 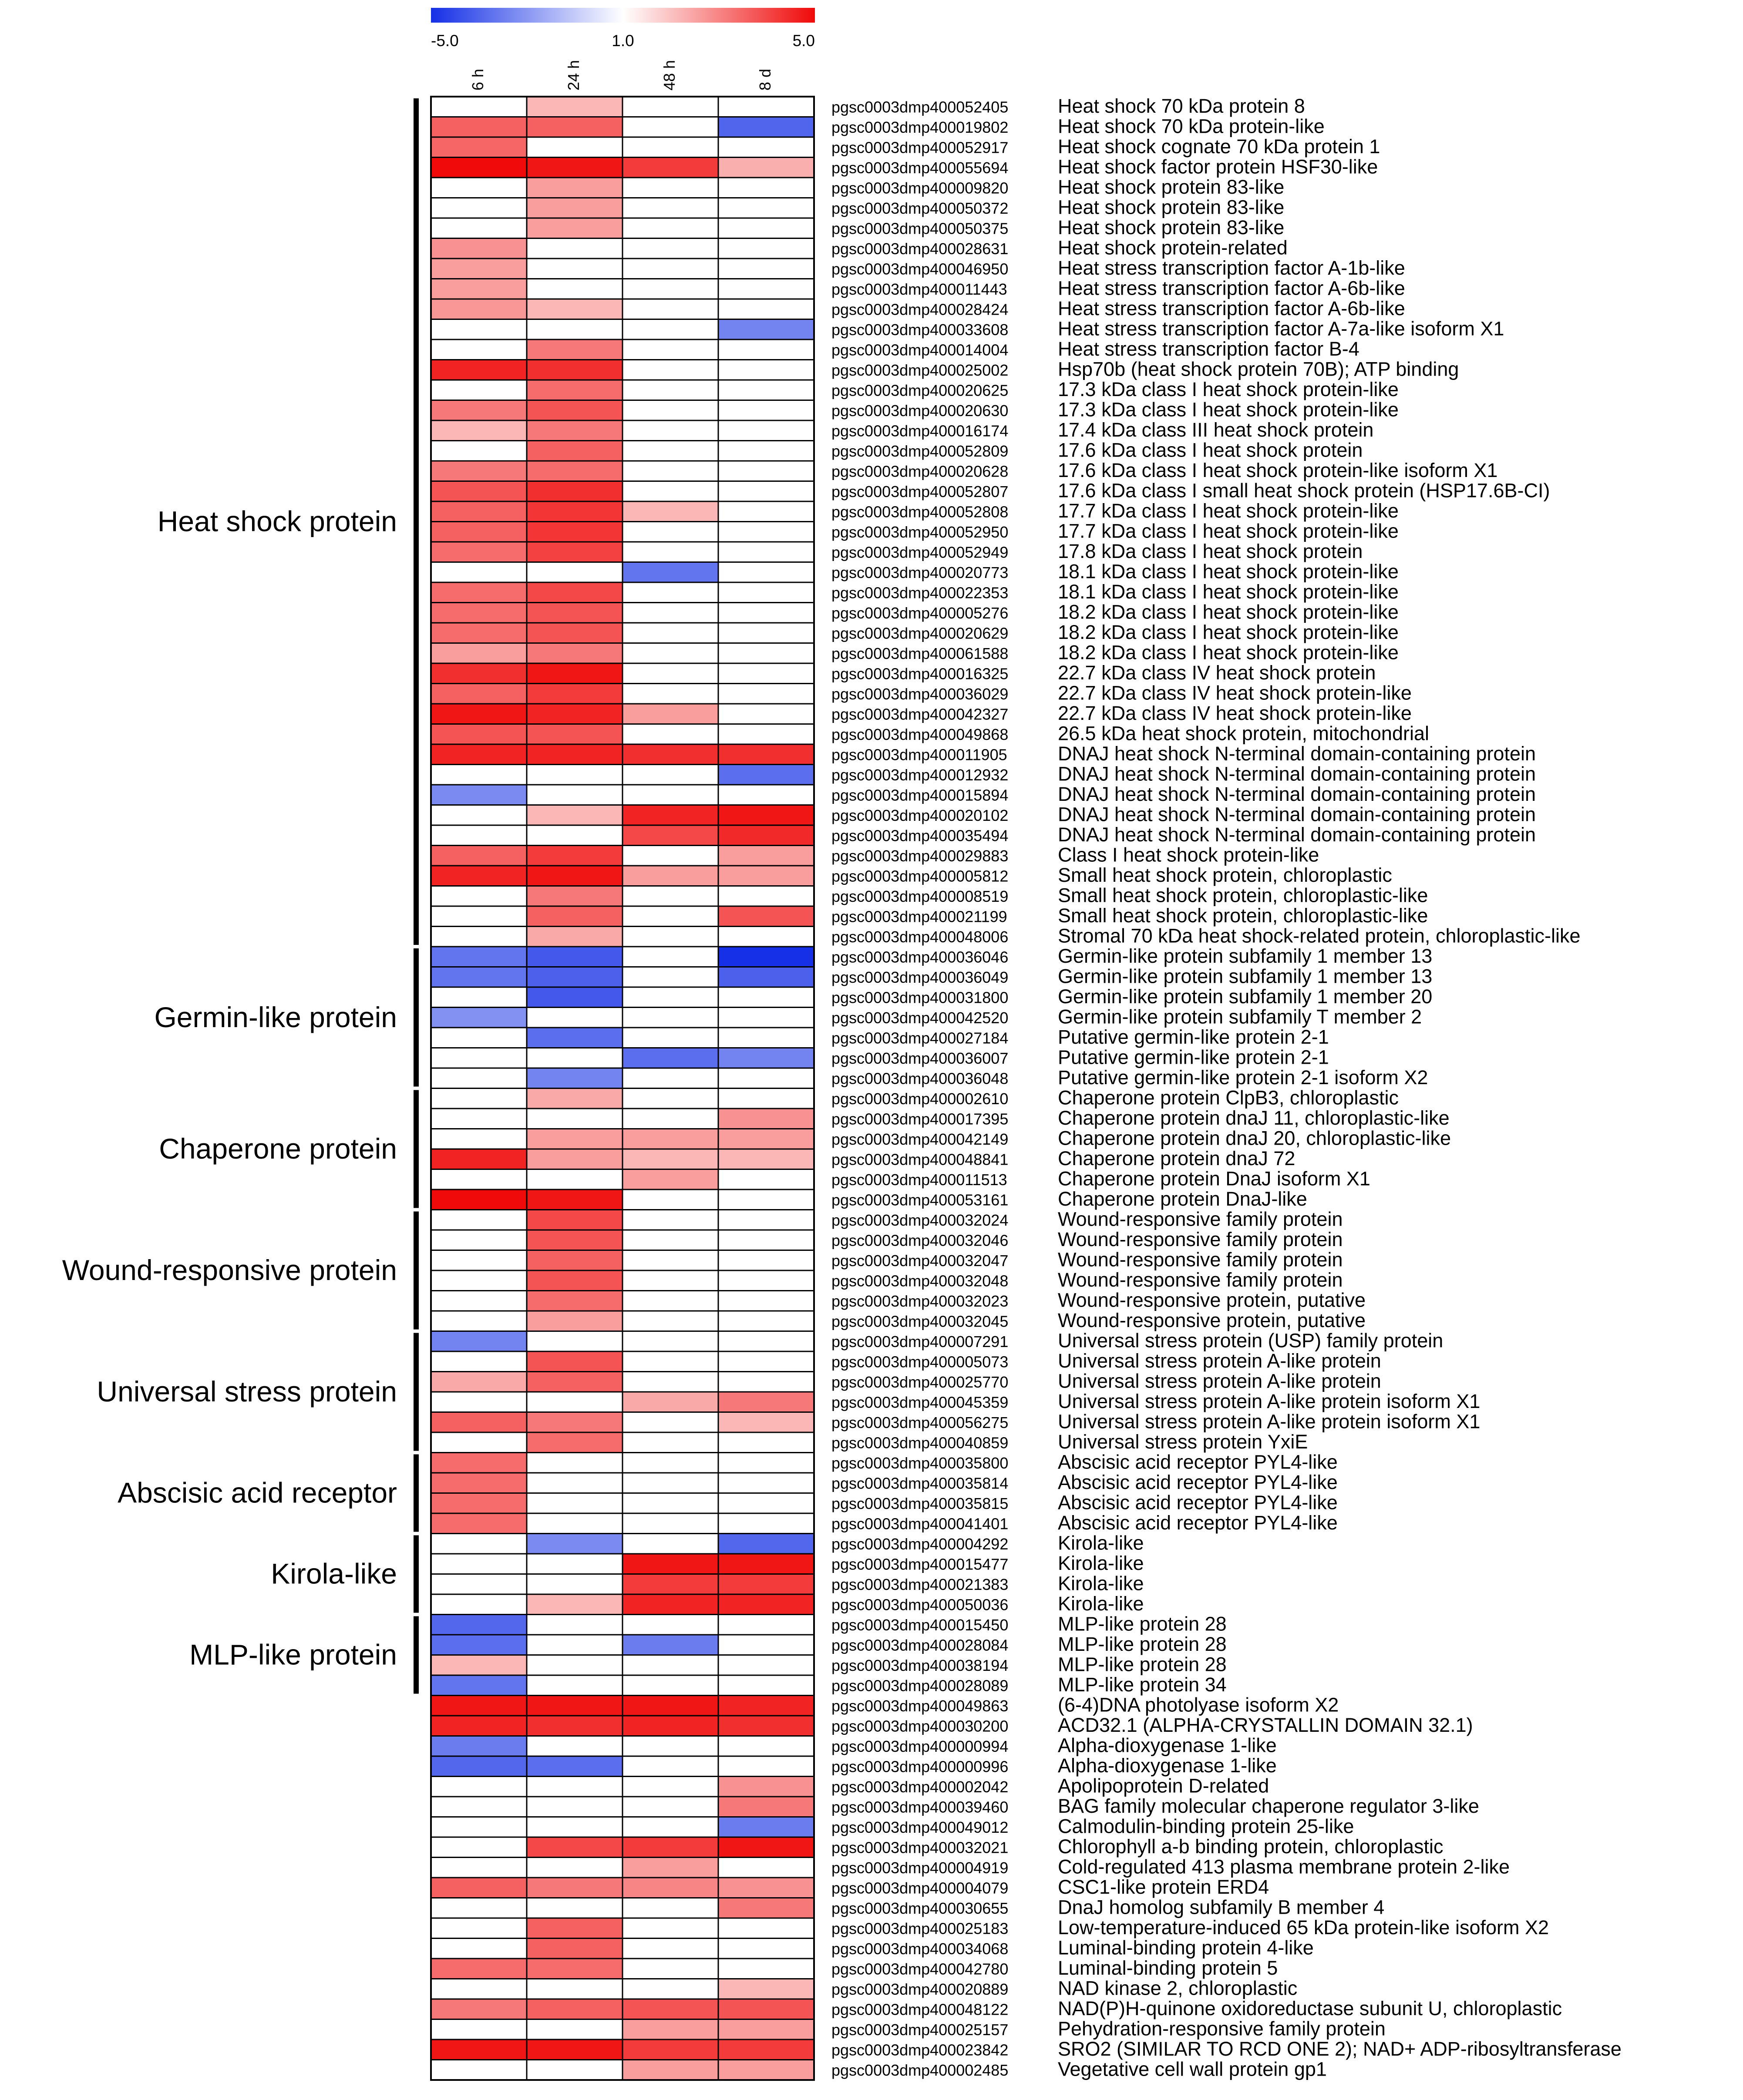 What do you see at coordinates (1222, 2029) in the screenshot?
I see `row-gene-name: Pehydration-responsive family protein` at bounding box center [1222, 2029].